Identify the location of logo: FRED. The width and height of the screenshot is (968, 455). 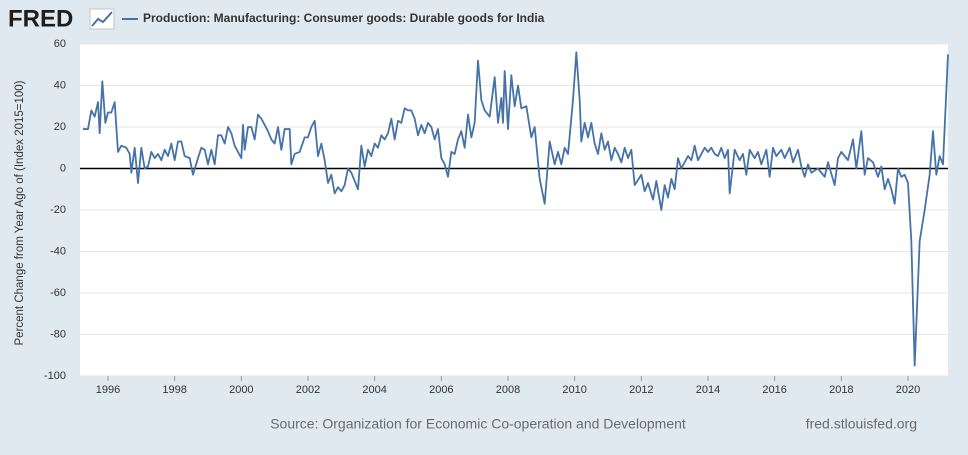
(40, 18).